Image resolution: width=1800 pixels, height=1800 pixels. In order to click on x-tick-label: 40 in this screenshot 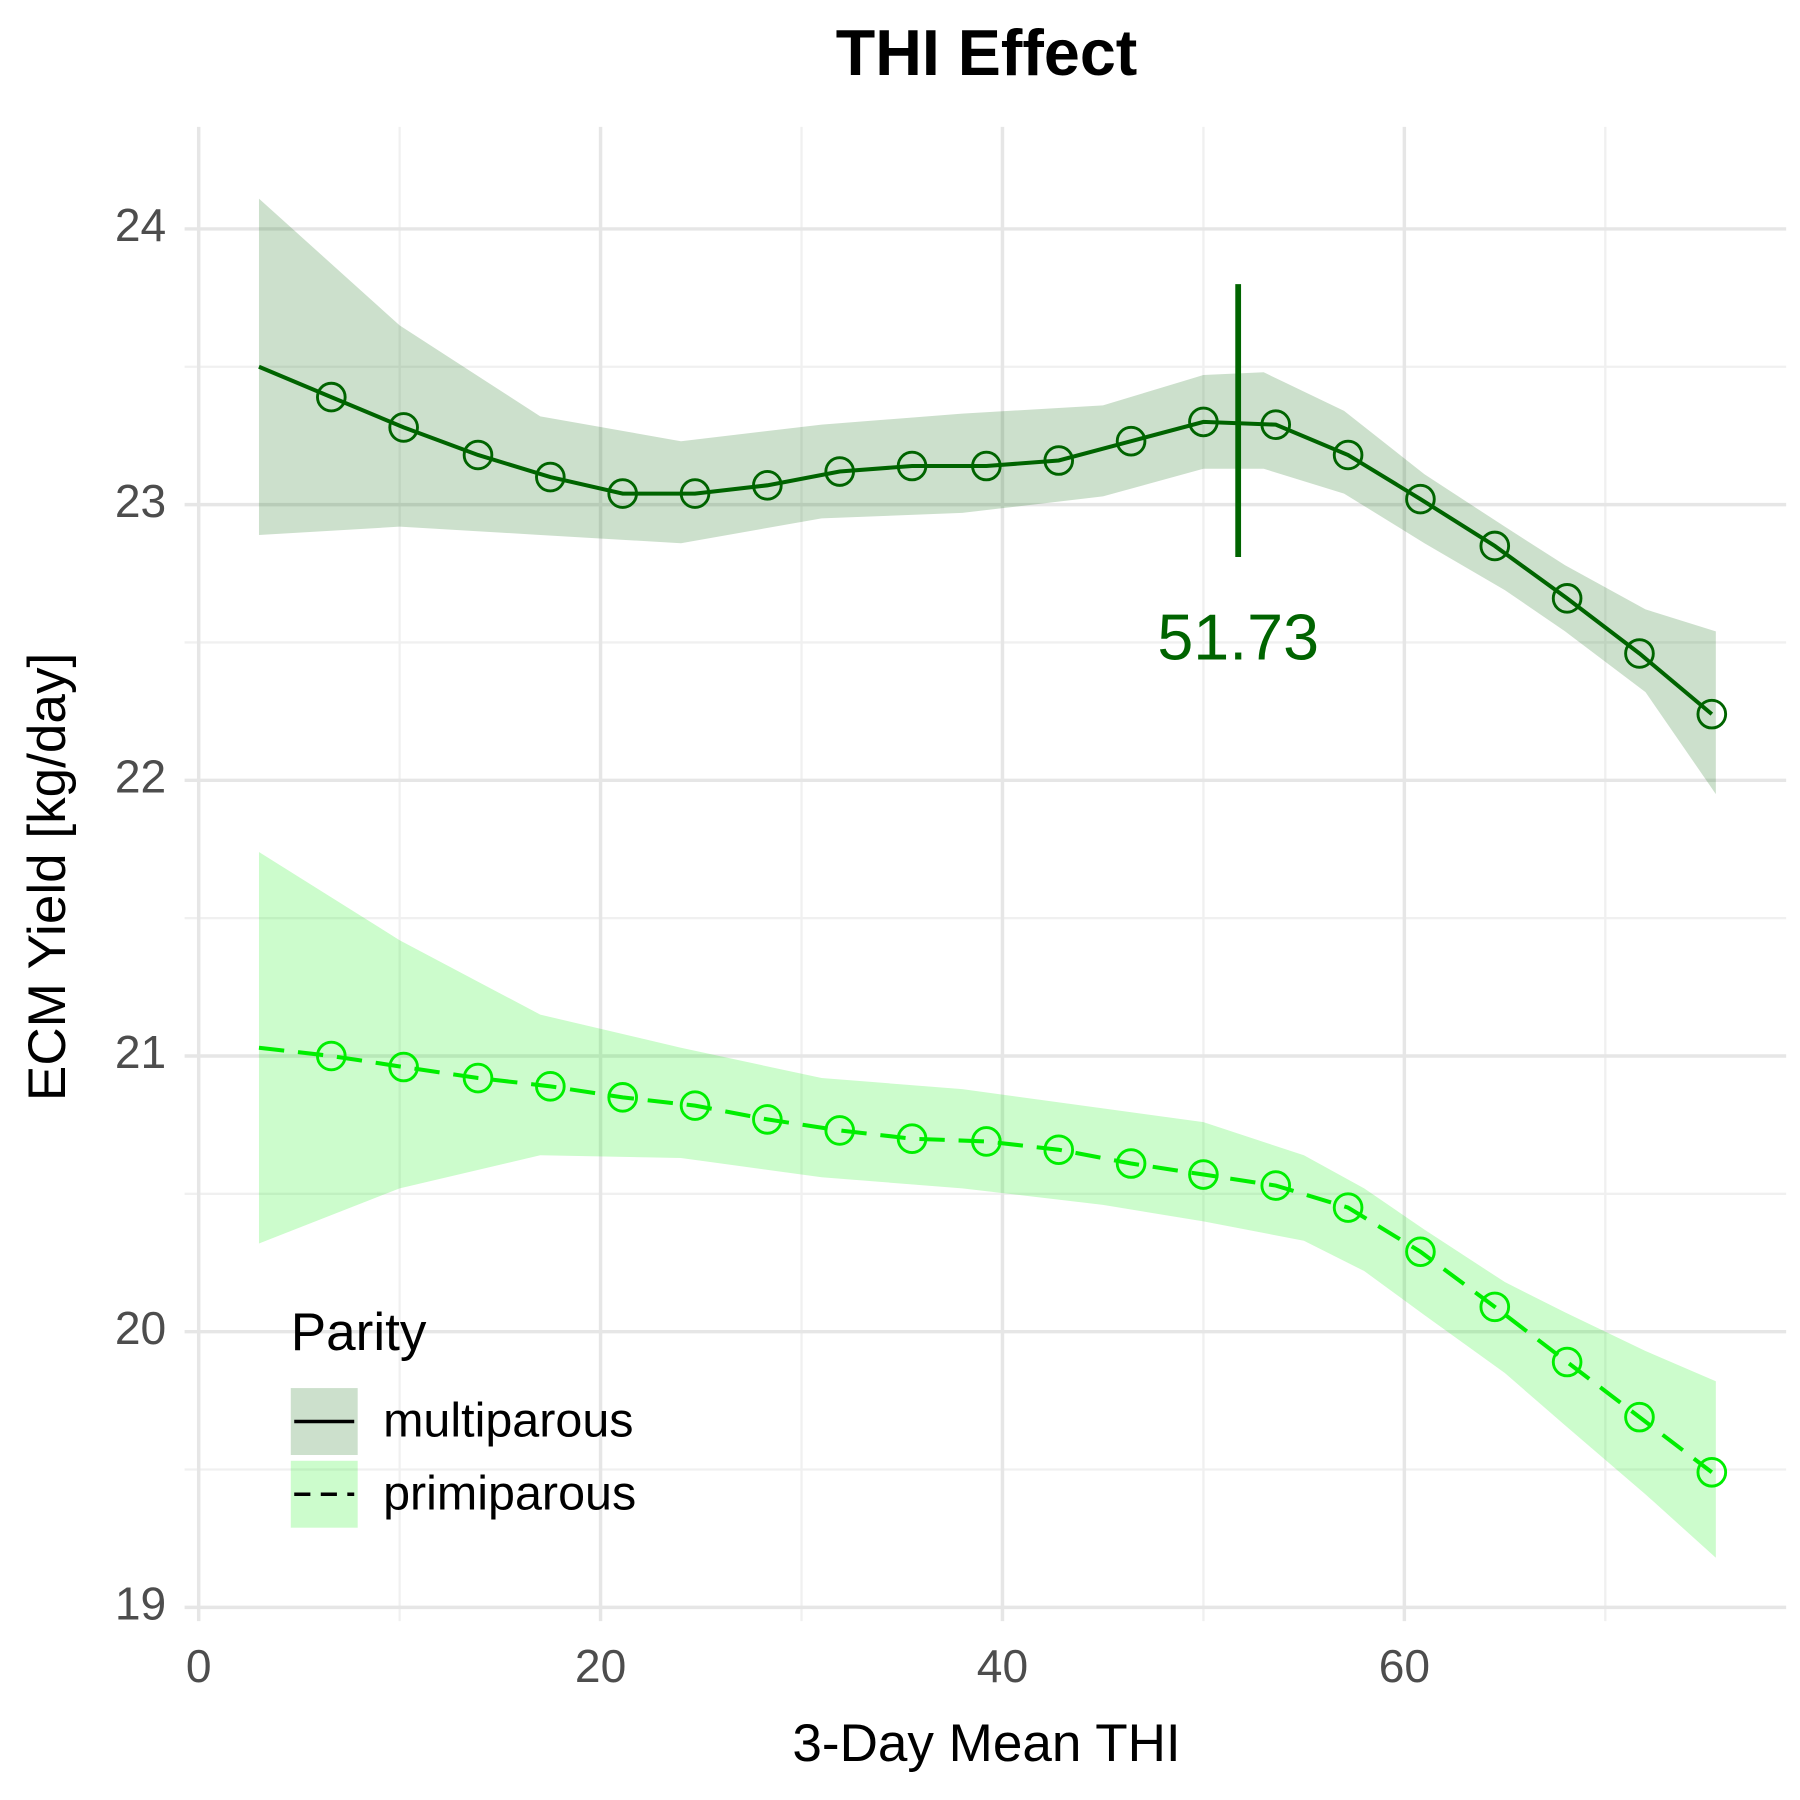, I will do `click(1002, 1666)`.